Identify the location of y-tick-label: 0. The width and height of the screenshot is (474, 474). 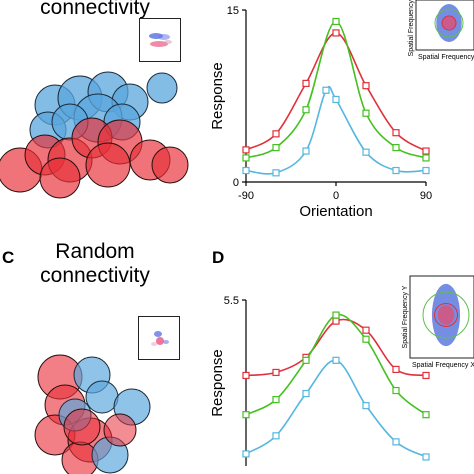
(236, 183).